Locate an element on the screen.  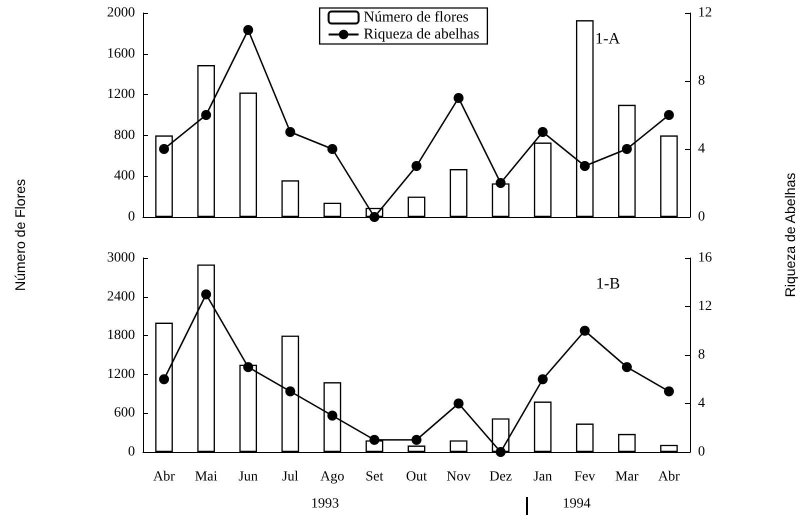
x-tick-label: Fev is located at coordinates (585, 477).